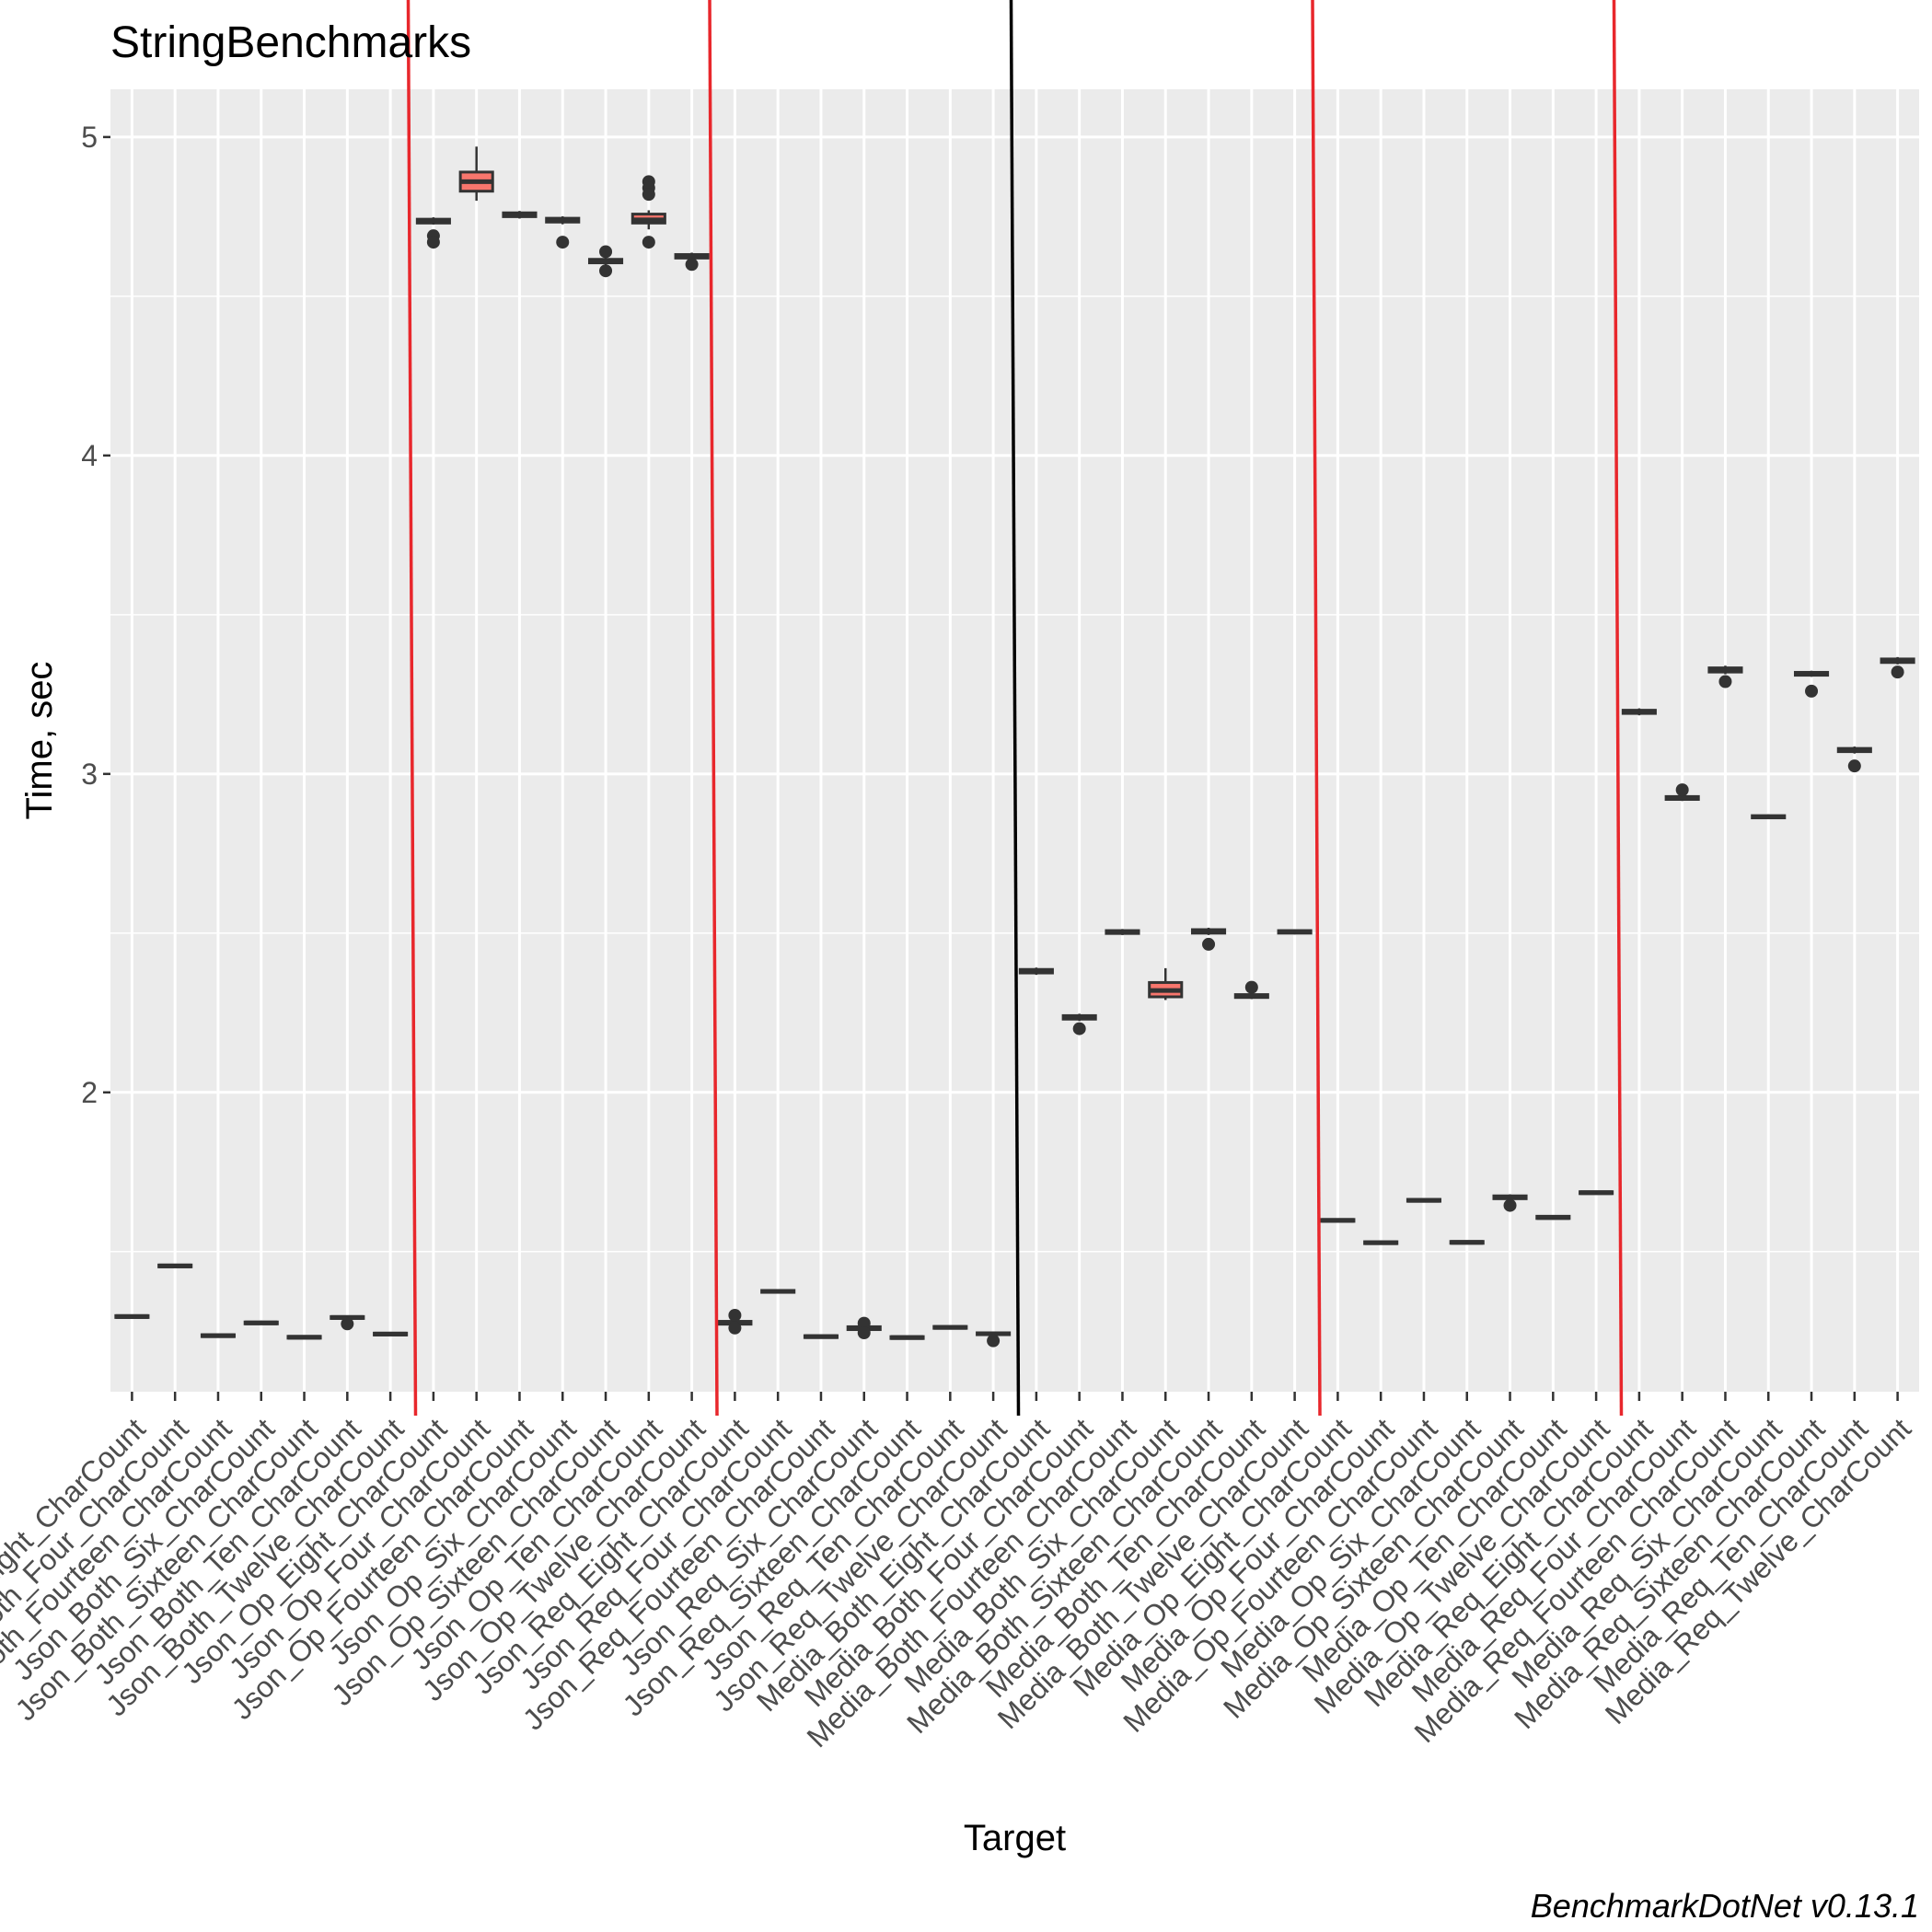 The image size is (1932, 1932). What do you see at coordinates (96, 615) in the screenshot?
I see `y-axis: 2 3 4 5` at bounding box center [96, 615].